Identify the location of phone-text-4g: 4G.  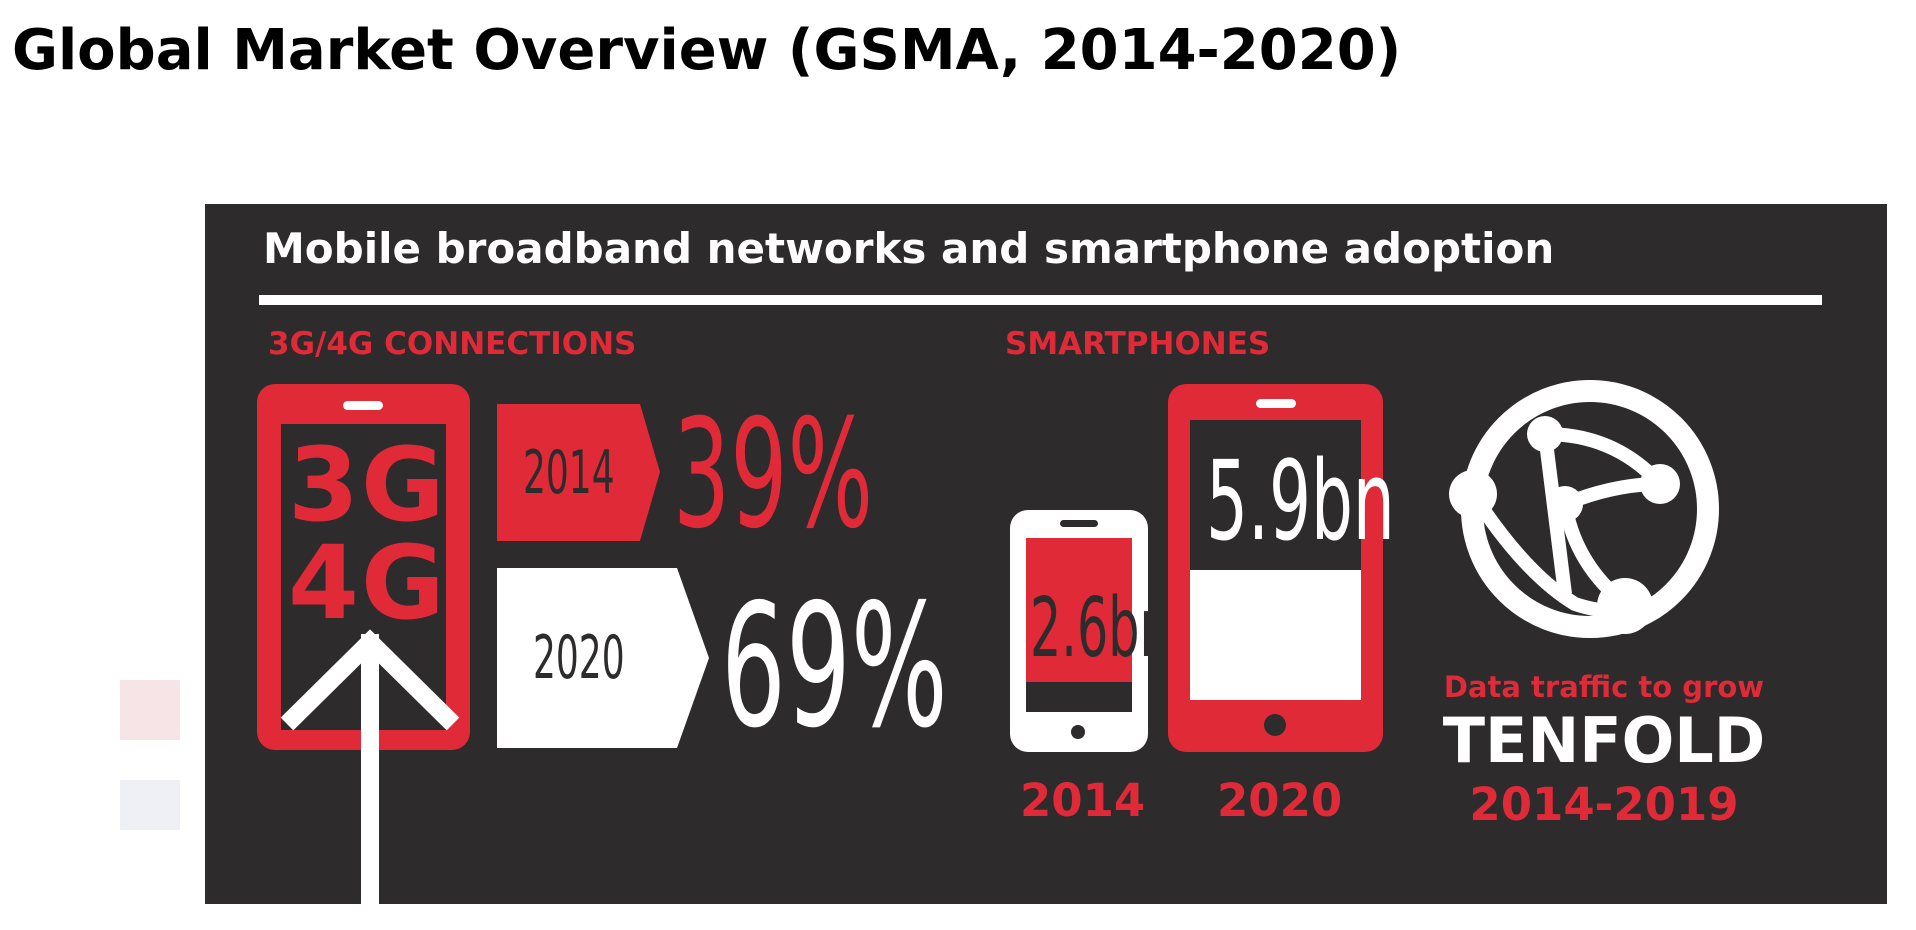
(367, 583).